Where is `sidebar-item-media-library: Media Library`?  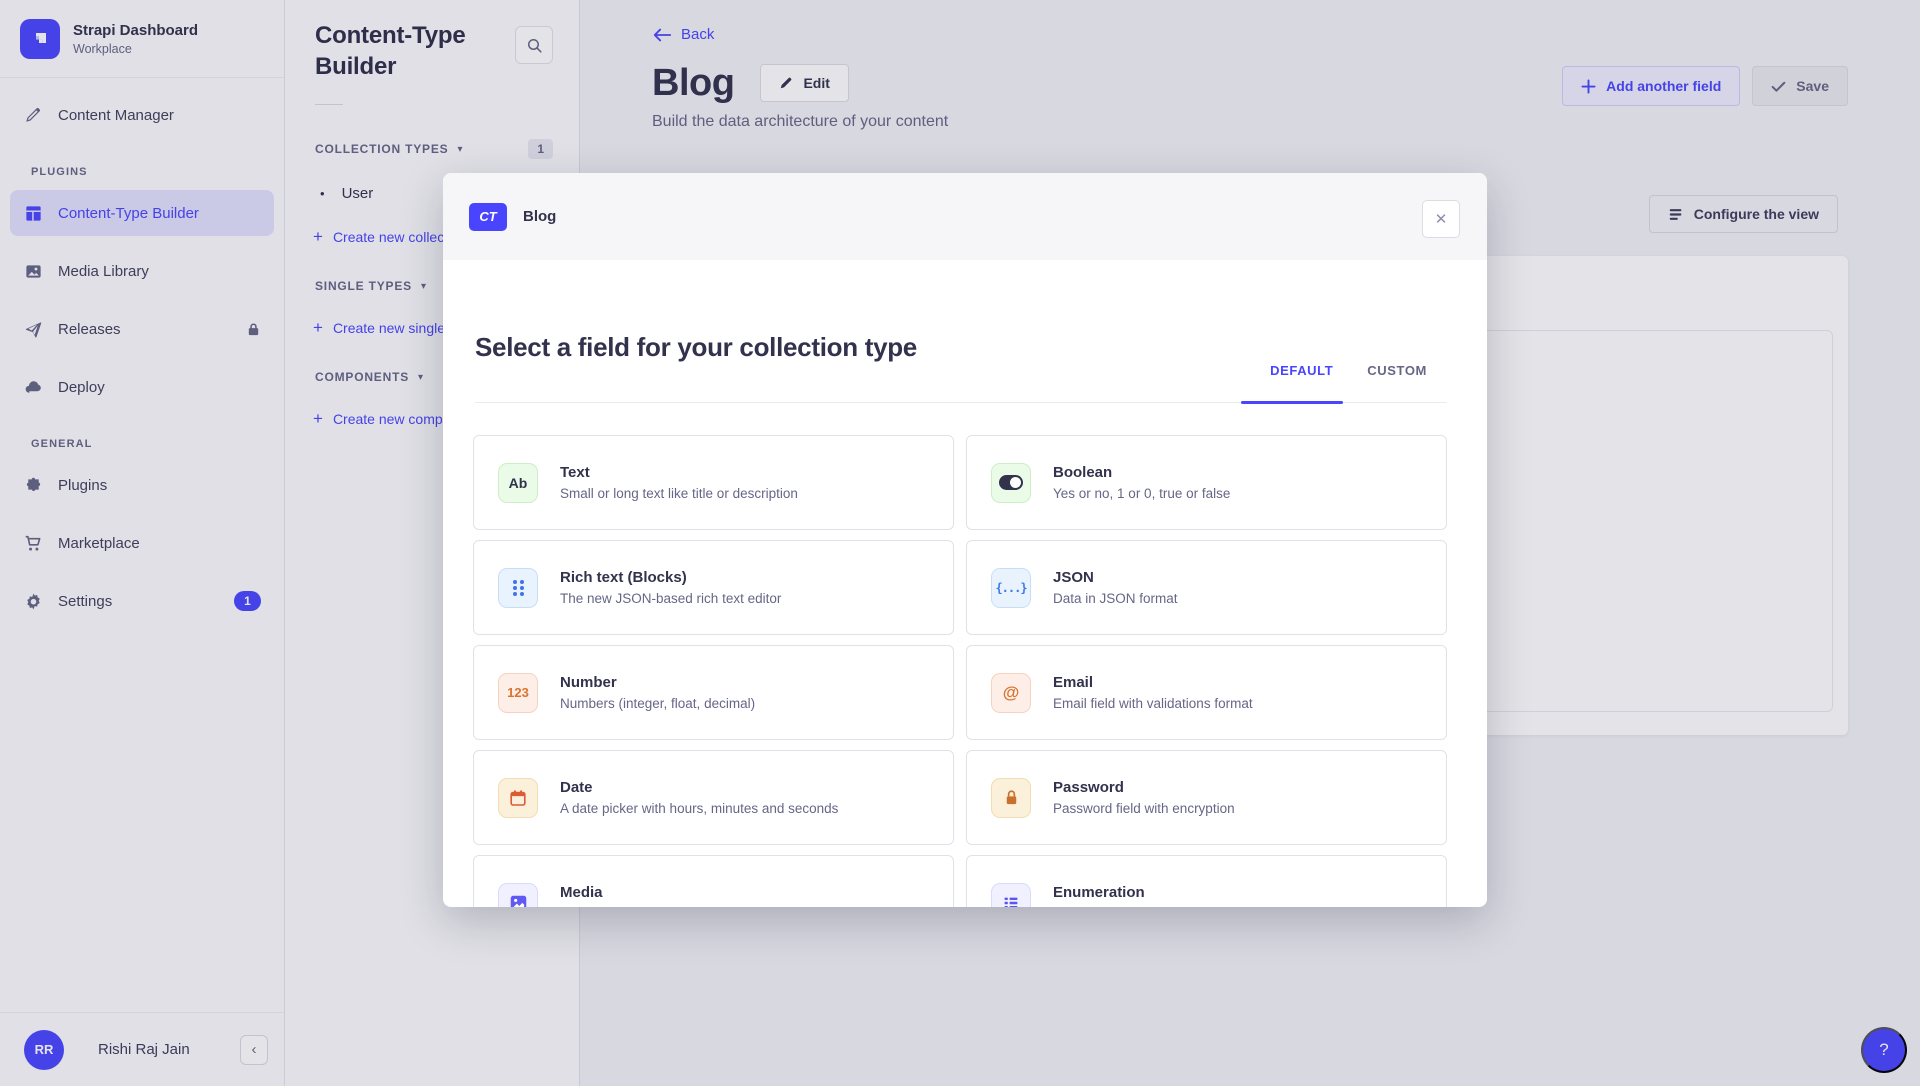
sidebar-item-media-library: Media Library is located at coordinates (142, 271).